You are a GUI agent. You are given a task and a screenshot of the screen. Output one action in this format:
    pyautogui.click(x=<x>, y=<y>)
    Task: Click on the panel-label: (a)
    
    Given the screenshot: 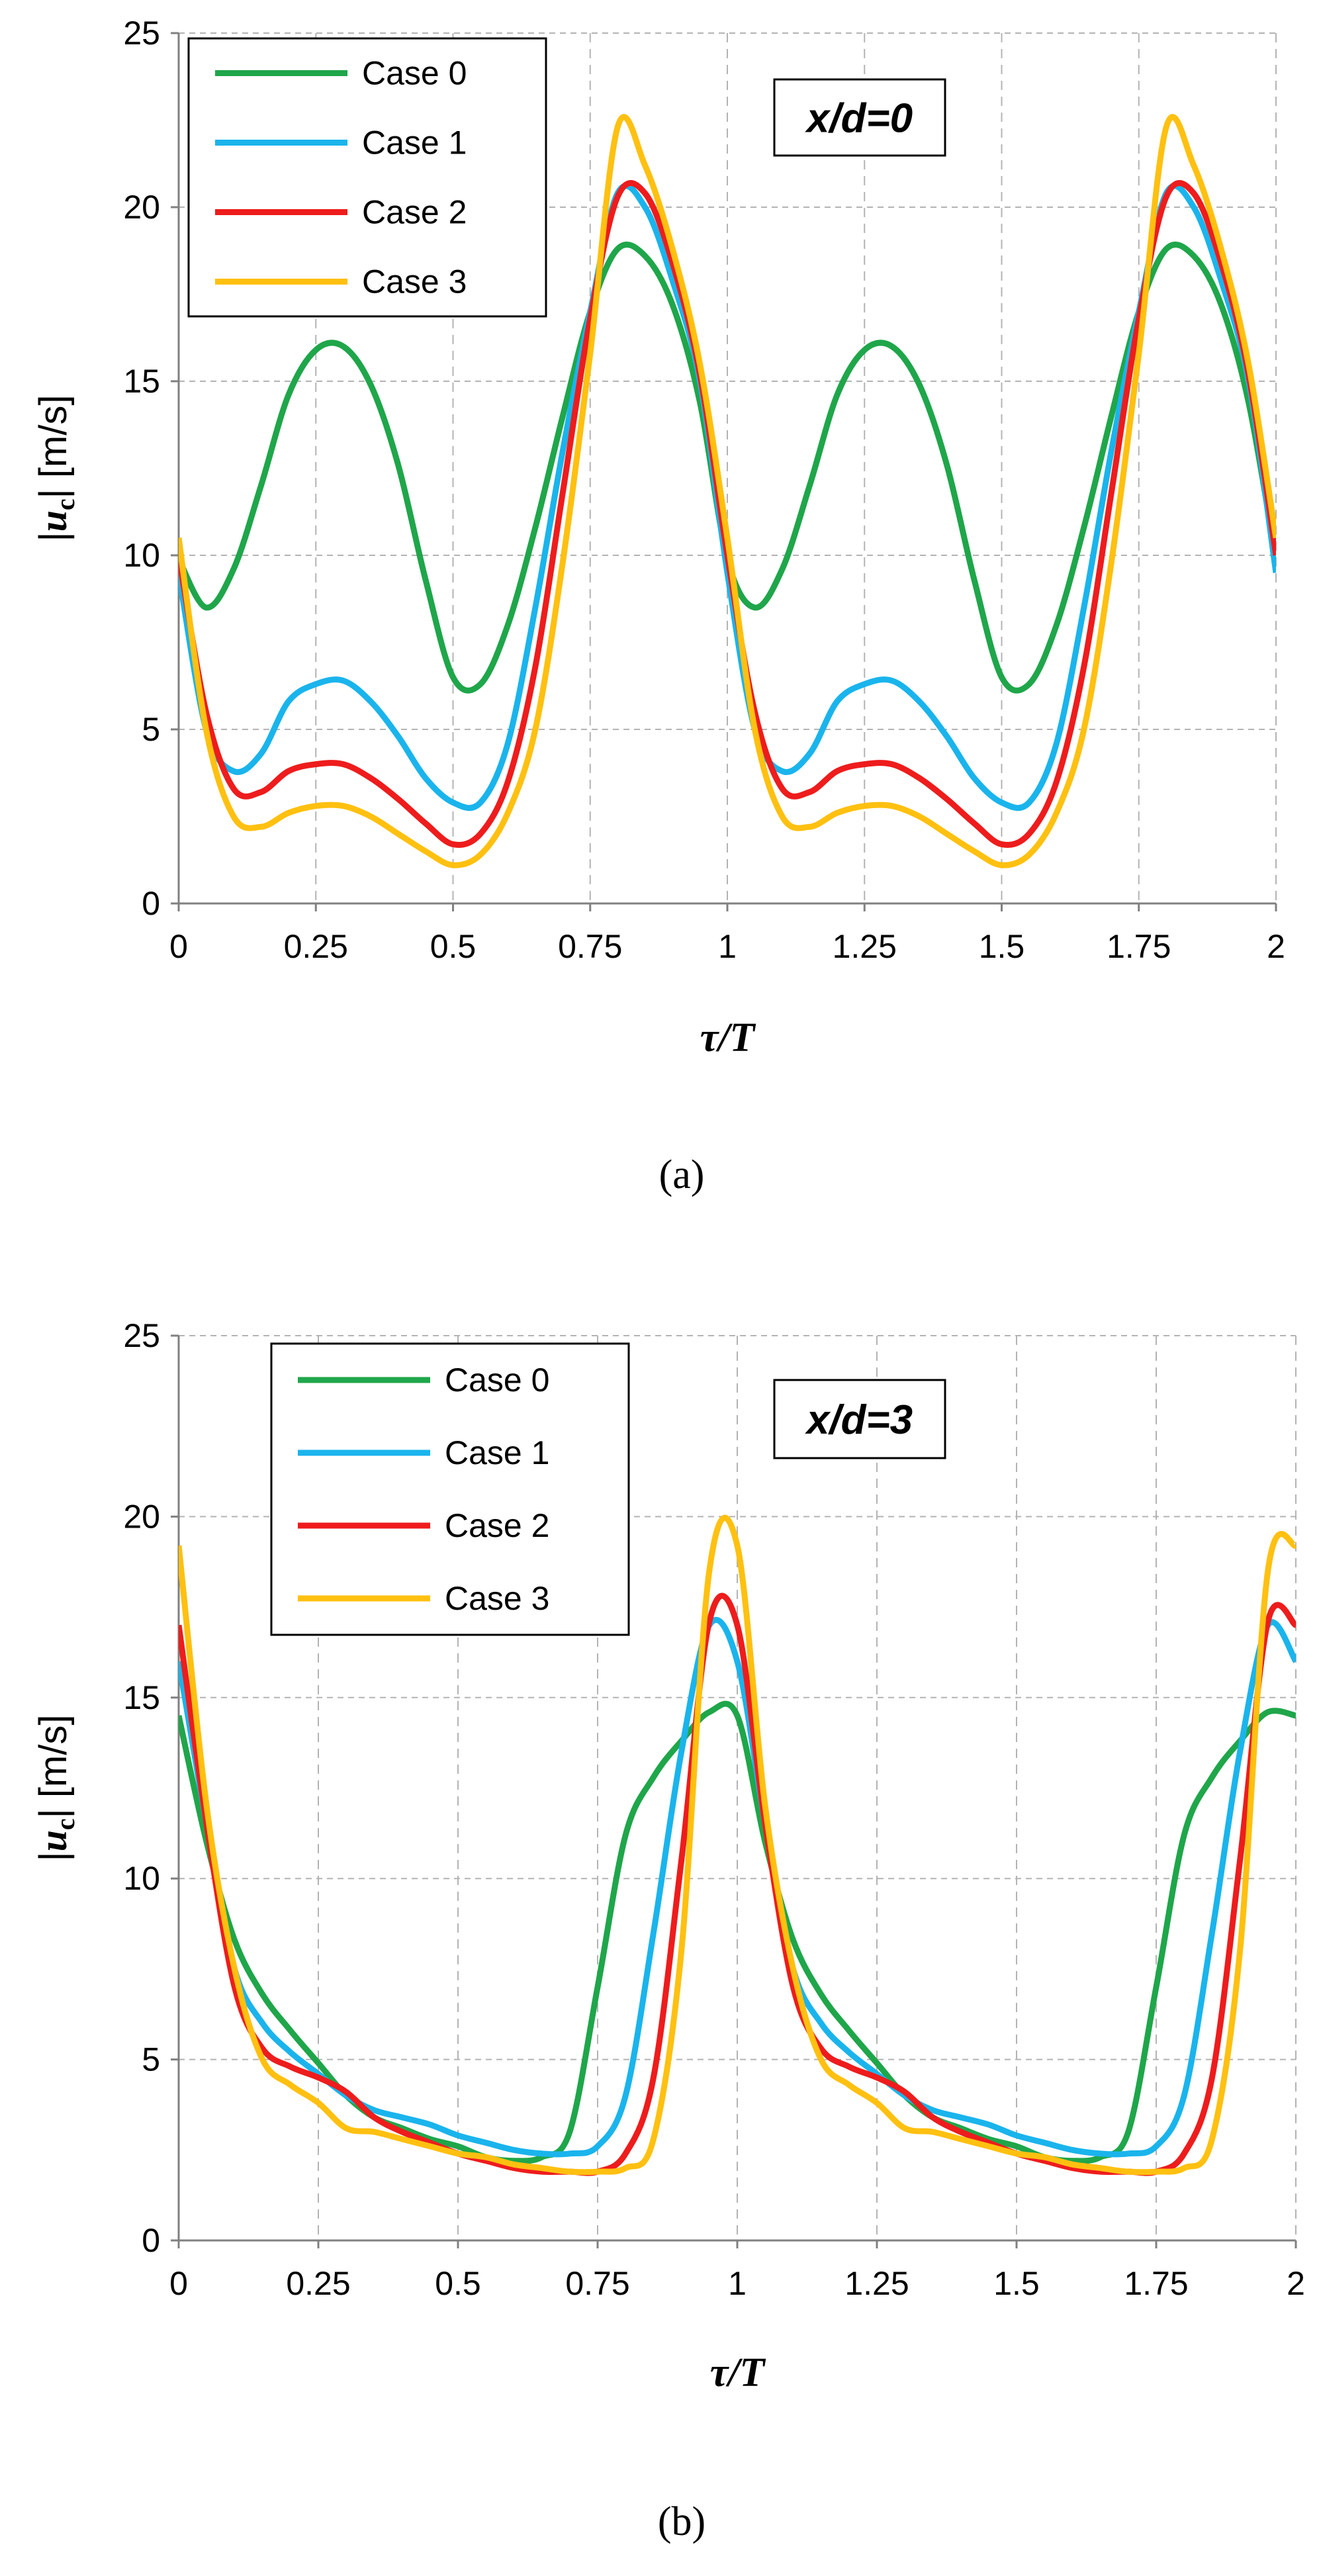 What is the action you would take?
    pyautogui.click(x=682, y=1174)
    